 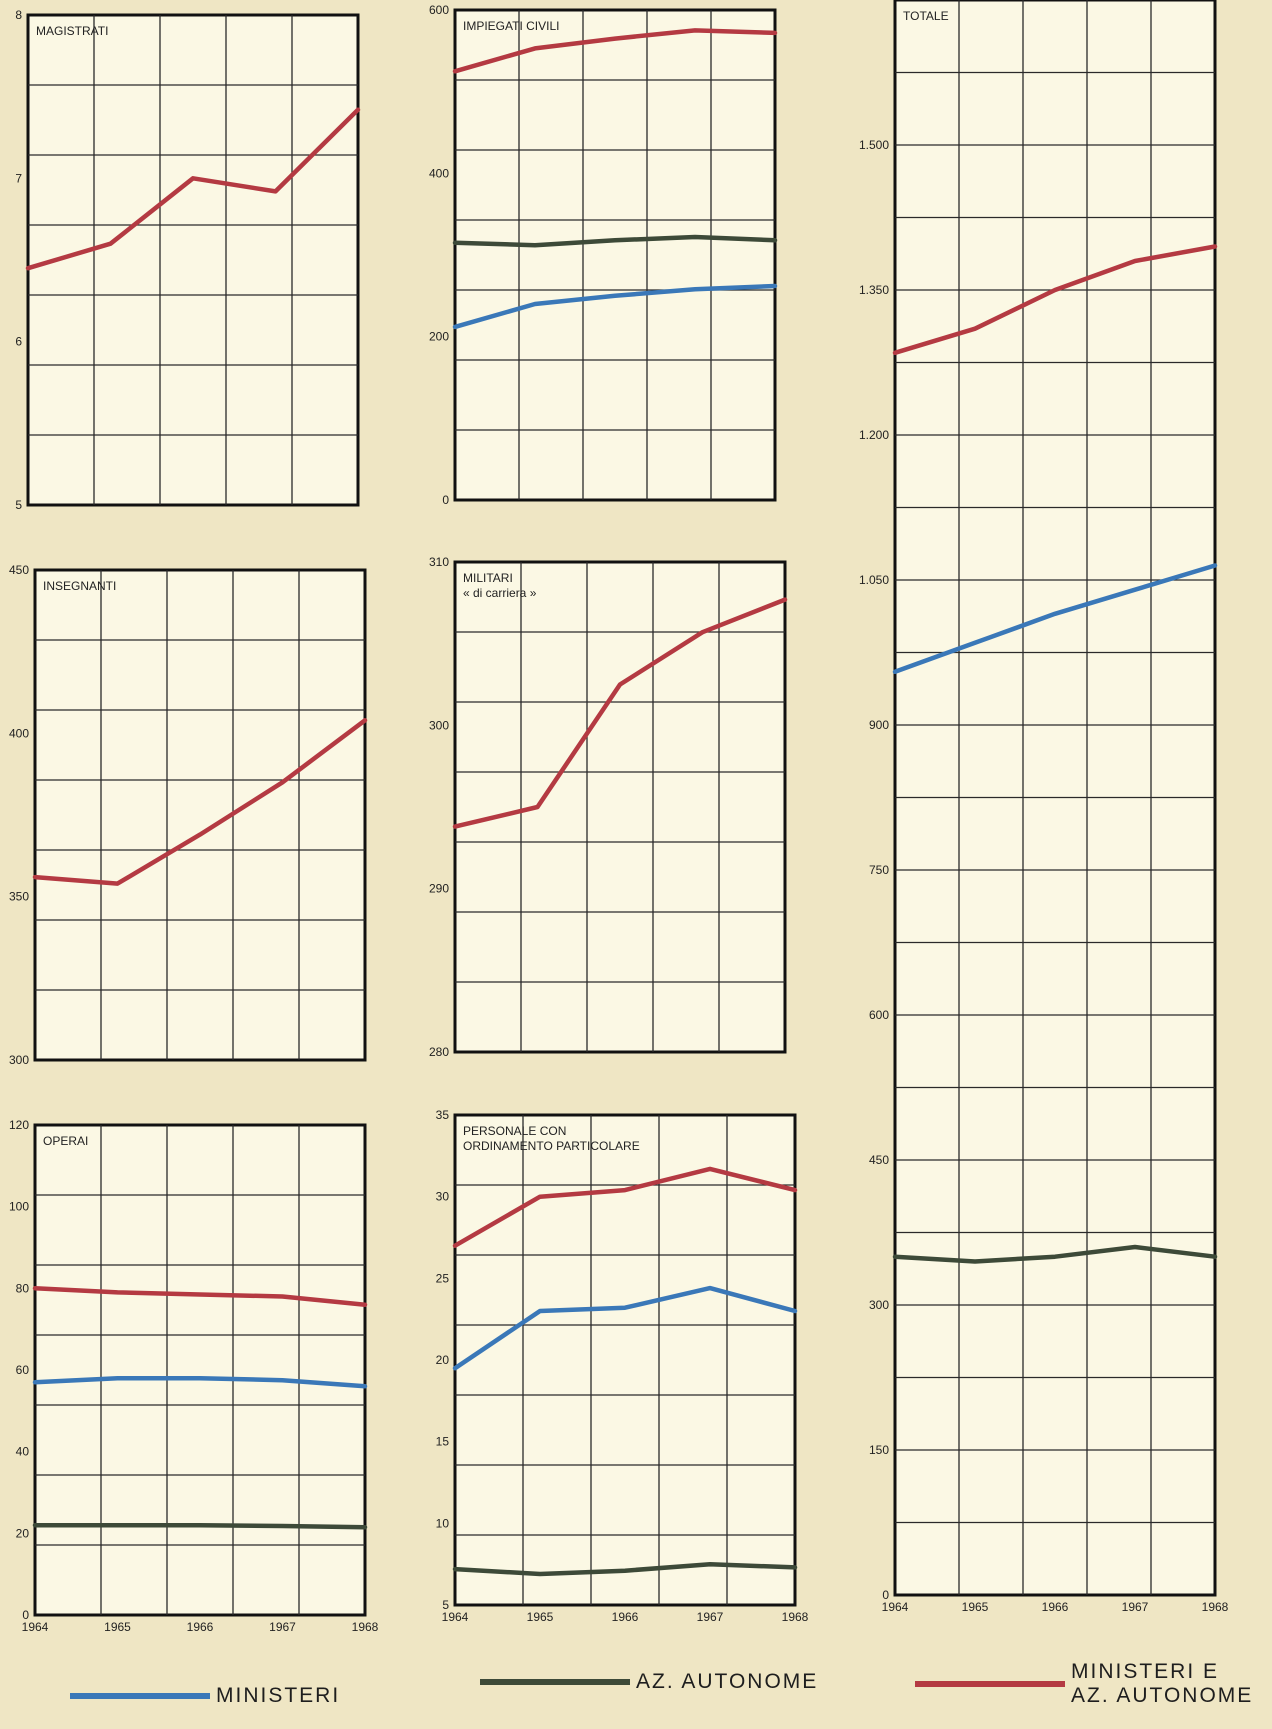 I want to click on y-tick-label: 25, so click(x=443, y=1278).